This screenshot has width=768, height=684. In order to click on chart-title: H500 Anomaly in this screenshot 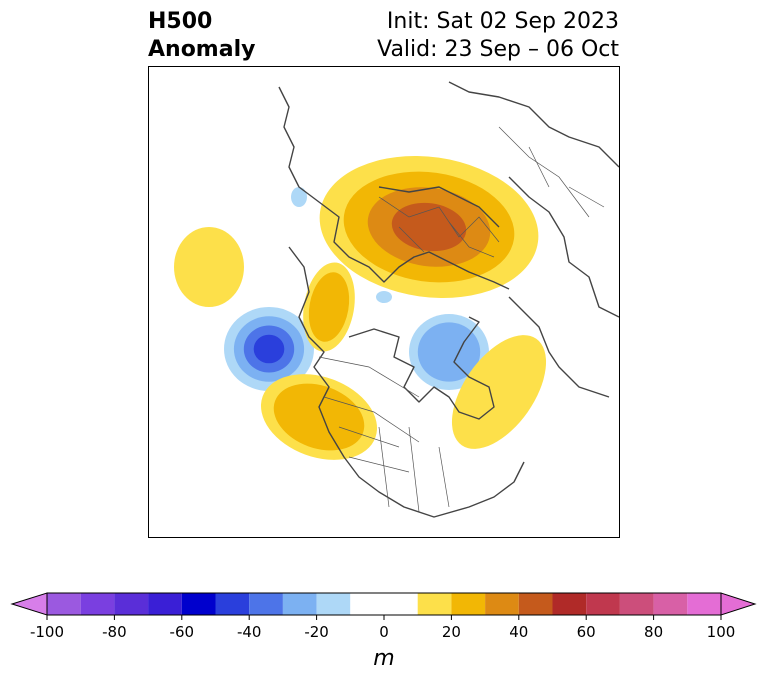, I will do `click(201, 36)`.